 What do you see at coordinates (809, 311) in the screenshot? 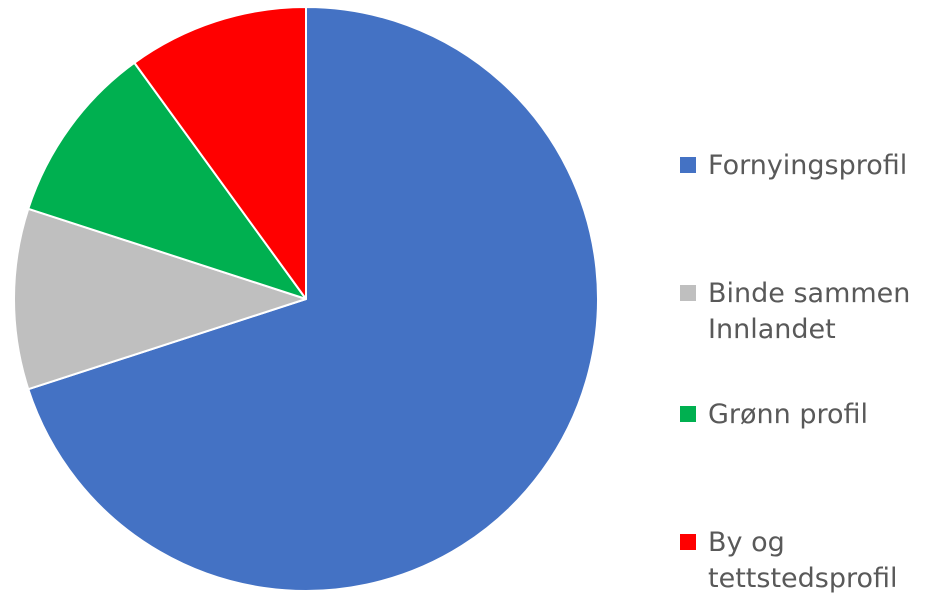
I see `legend-label: Binde sammen Innlandet` at bounding box center [809, 311].